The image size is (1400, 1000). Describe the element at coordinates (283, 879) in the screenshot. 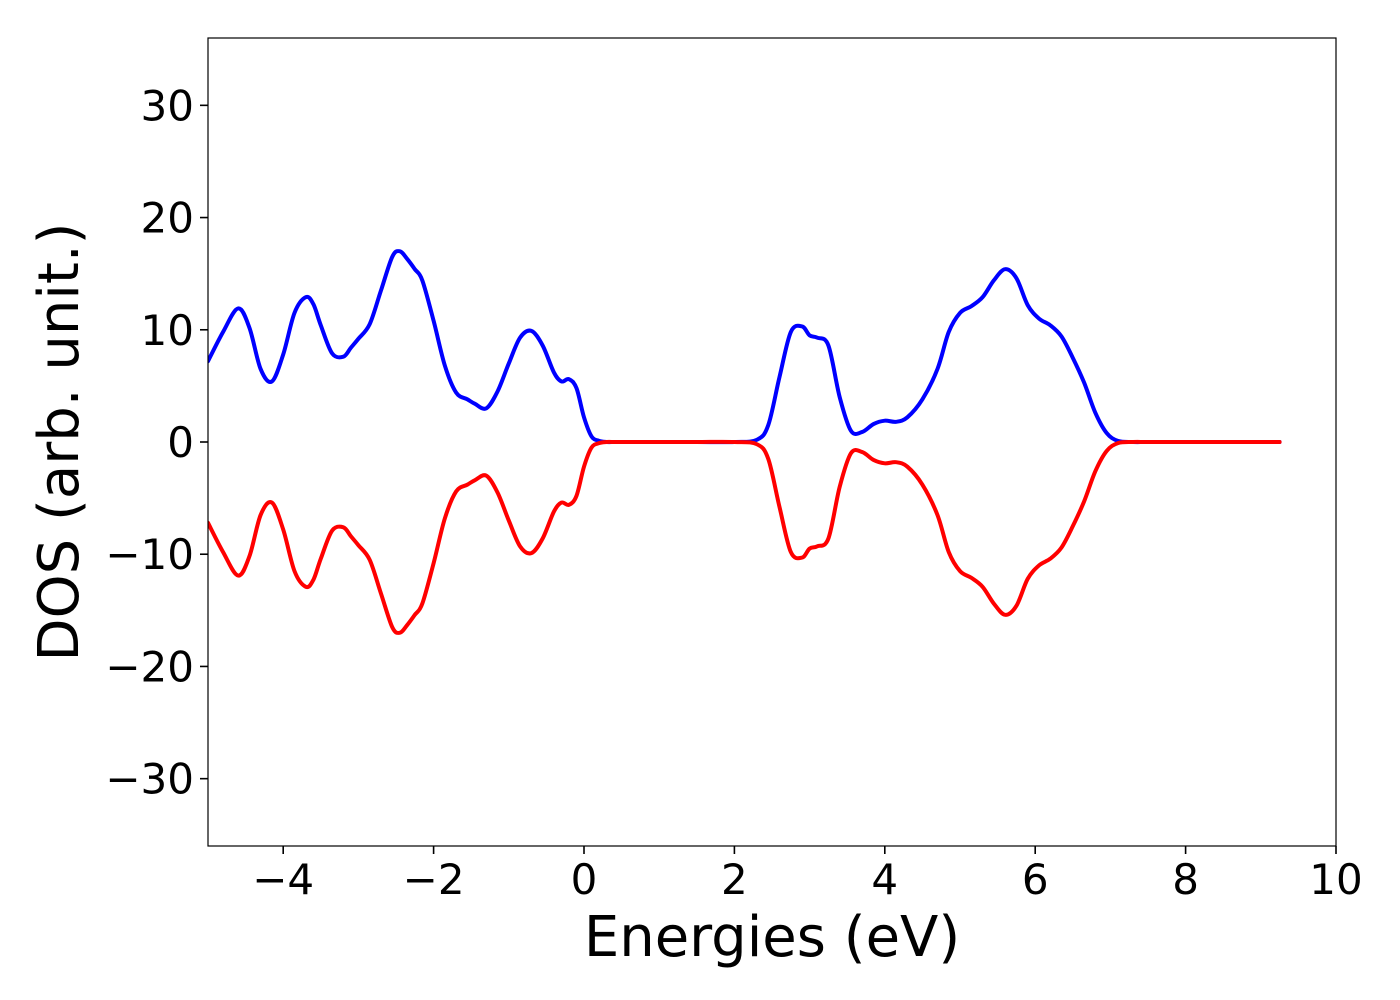

I see `x-tick-label: −4` at that location.